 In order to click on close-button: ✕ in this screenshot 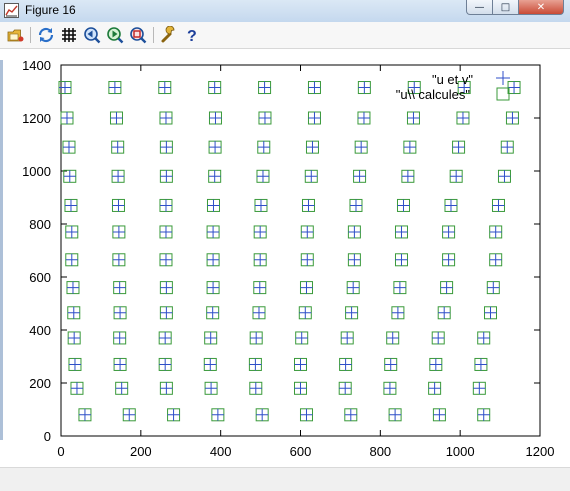, I will do `click(541, 7)`.